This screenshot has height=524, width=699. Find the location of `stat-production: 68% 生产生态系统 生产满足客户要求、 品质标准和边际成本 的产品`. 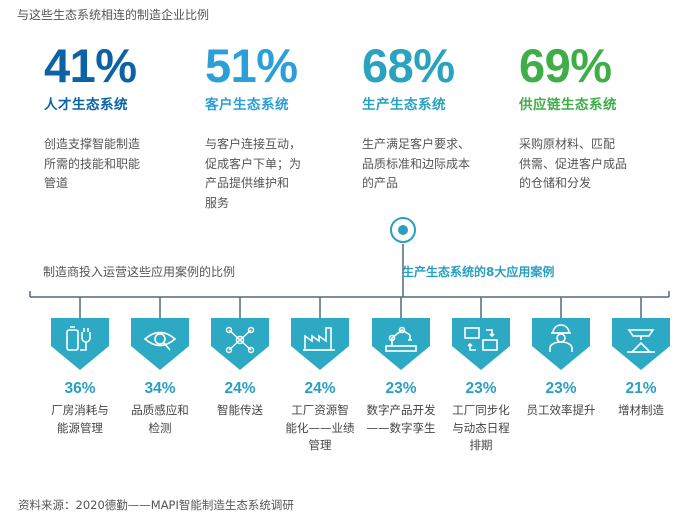

stat-production: 68% 生产生态系统 生产满足客户要求、 品质标准和边际成本 的产品 is located at coordinates (437, 116).